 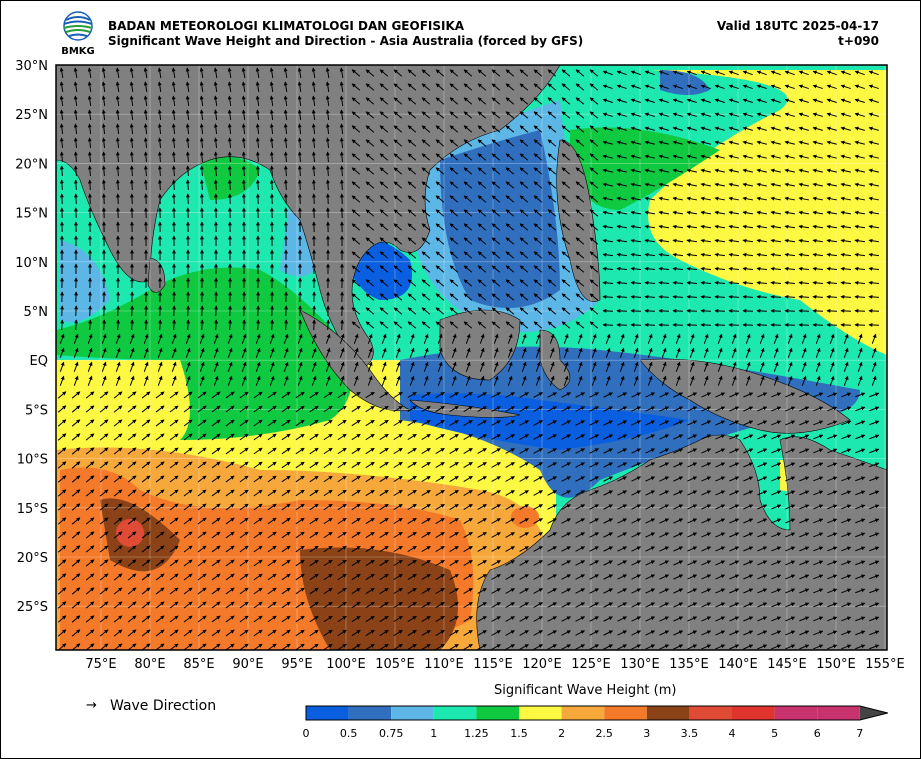 What do you see at coordinates (578, 220) in the screenshot?
I see `land-philippines` at bounding box center [578, 220].